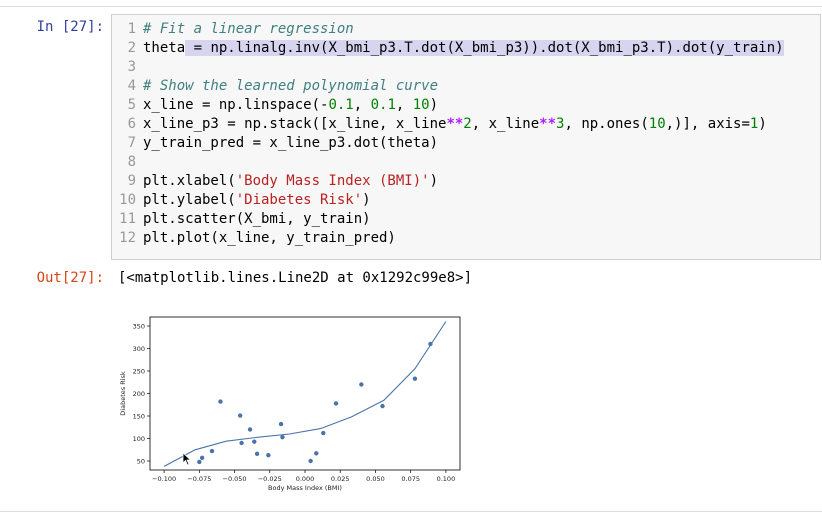 This screenshot has height=516, width=822. What do you see at coordinates (235, 479) in the screenshot?
I see `x-tick-label: −0.050` at bounding box center [235, 479].